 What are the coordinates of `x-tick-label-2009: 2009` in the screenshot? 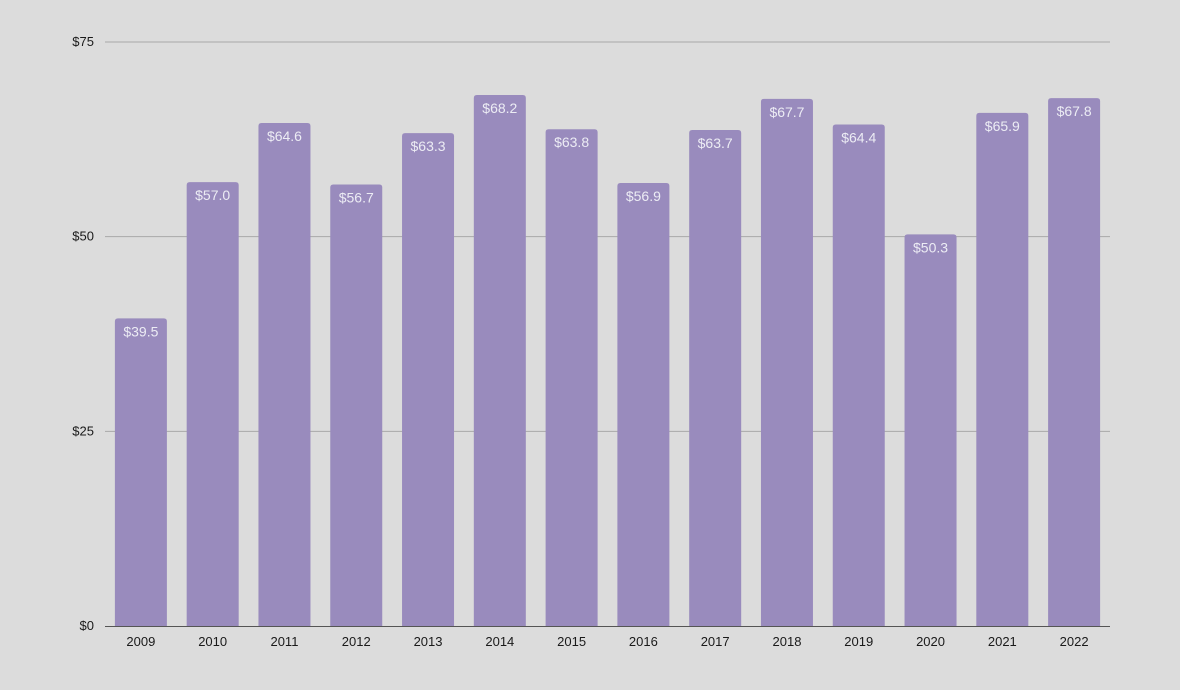 It's located at (140, 641).